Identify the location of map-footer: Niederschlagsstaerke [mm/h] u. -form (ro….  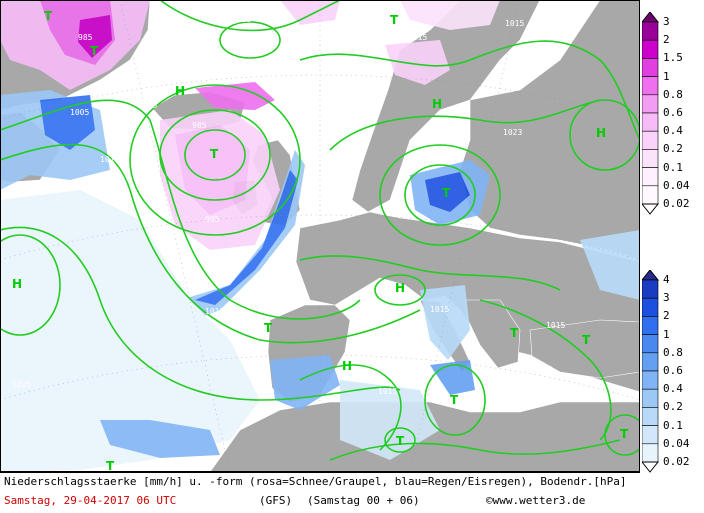
(320, 492).